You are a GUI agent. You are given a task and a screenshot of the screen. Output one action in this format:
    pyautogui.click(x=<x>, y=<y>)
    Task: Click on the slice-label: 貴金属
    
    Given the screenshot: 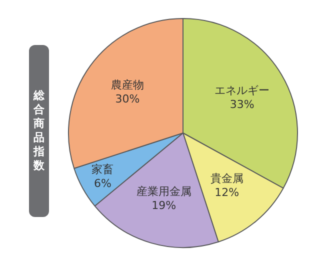 What is the action you would take?
    pyautogui.click(x=227, y=178)
    